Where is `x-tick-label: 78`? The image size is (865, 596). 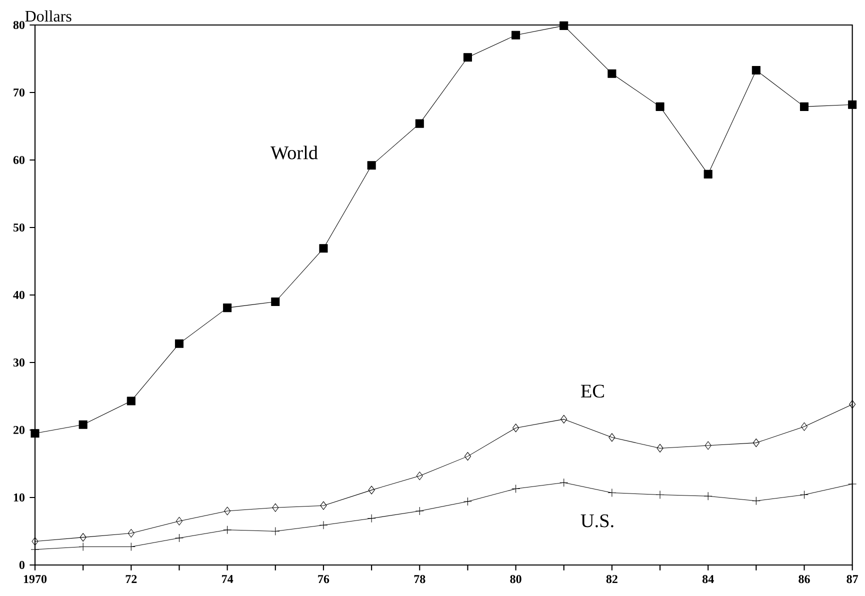
x-tick-label: 78 is located at coordinates (420, 579).